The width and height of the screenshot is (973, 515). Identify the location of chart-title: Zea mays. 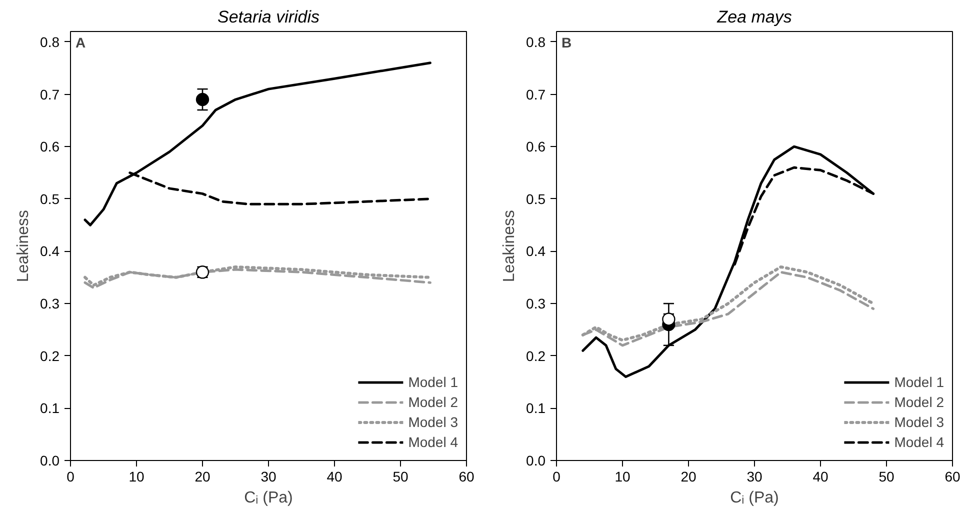
(754, 17).